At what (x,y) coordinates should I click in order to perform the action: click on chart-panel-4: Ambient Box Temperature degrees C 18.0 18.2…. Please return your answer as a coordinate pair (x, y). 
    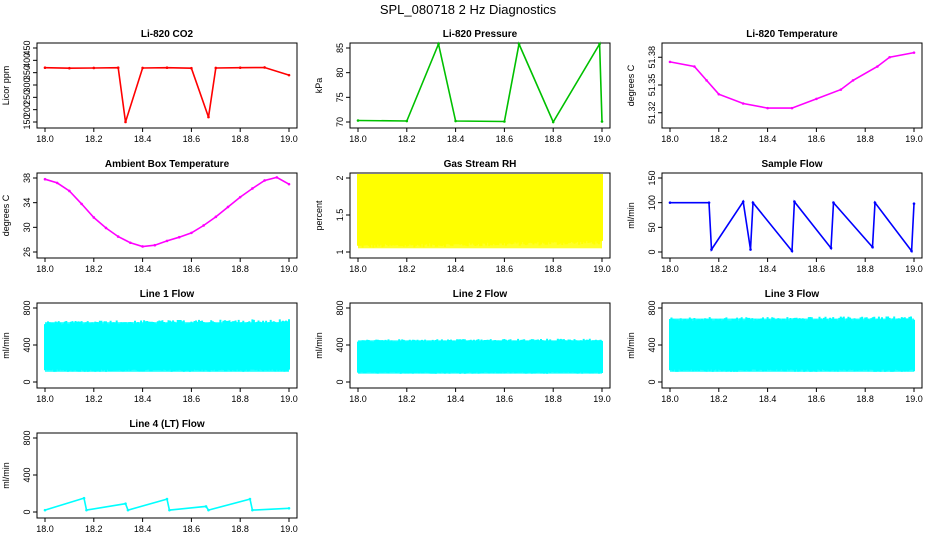
    Looking at the image, I should click on (149, 216).